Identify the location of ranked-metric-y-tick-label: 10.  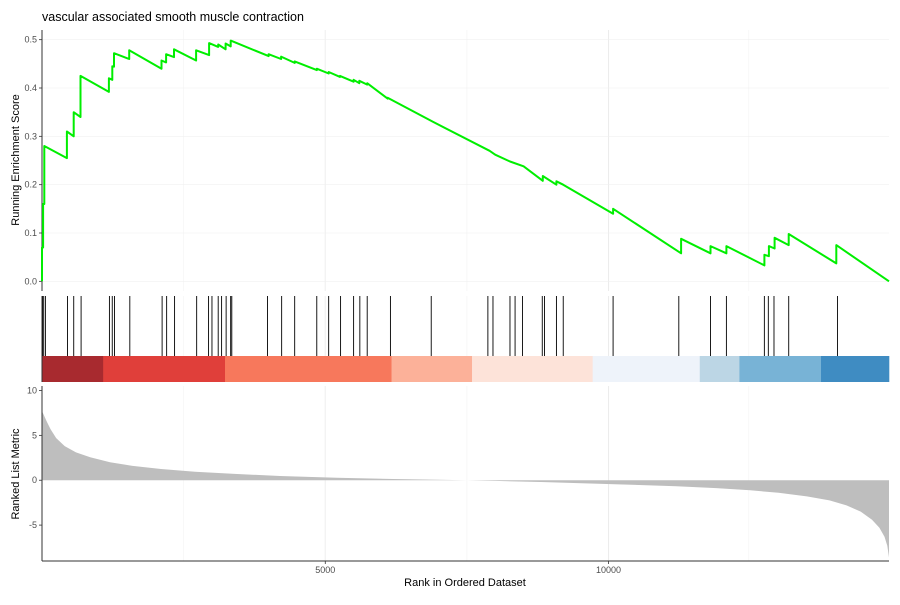
(32, 390).